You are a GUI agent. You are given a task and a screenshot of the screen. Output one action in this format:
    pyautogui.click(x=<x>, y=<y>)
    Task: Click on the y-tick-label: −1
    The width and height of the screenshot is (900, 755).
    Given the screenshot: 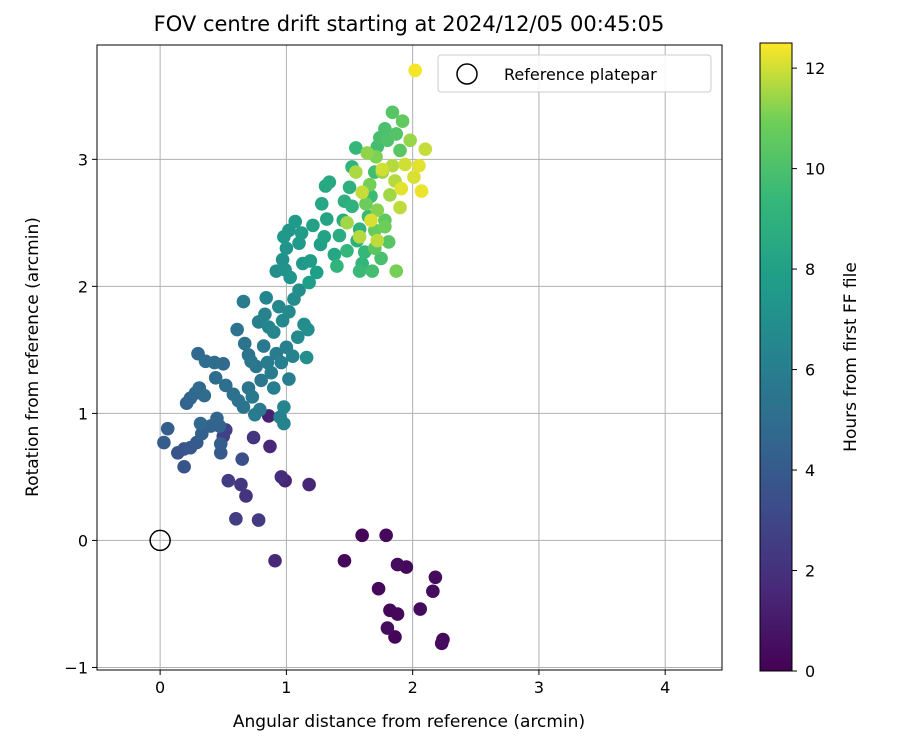 What is the action you would take?
    pyautogui.click(x=76, y=667)
    